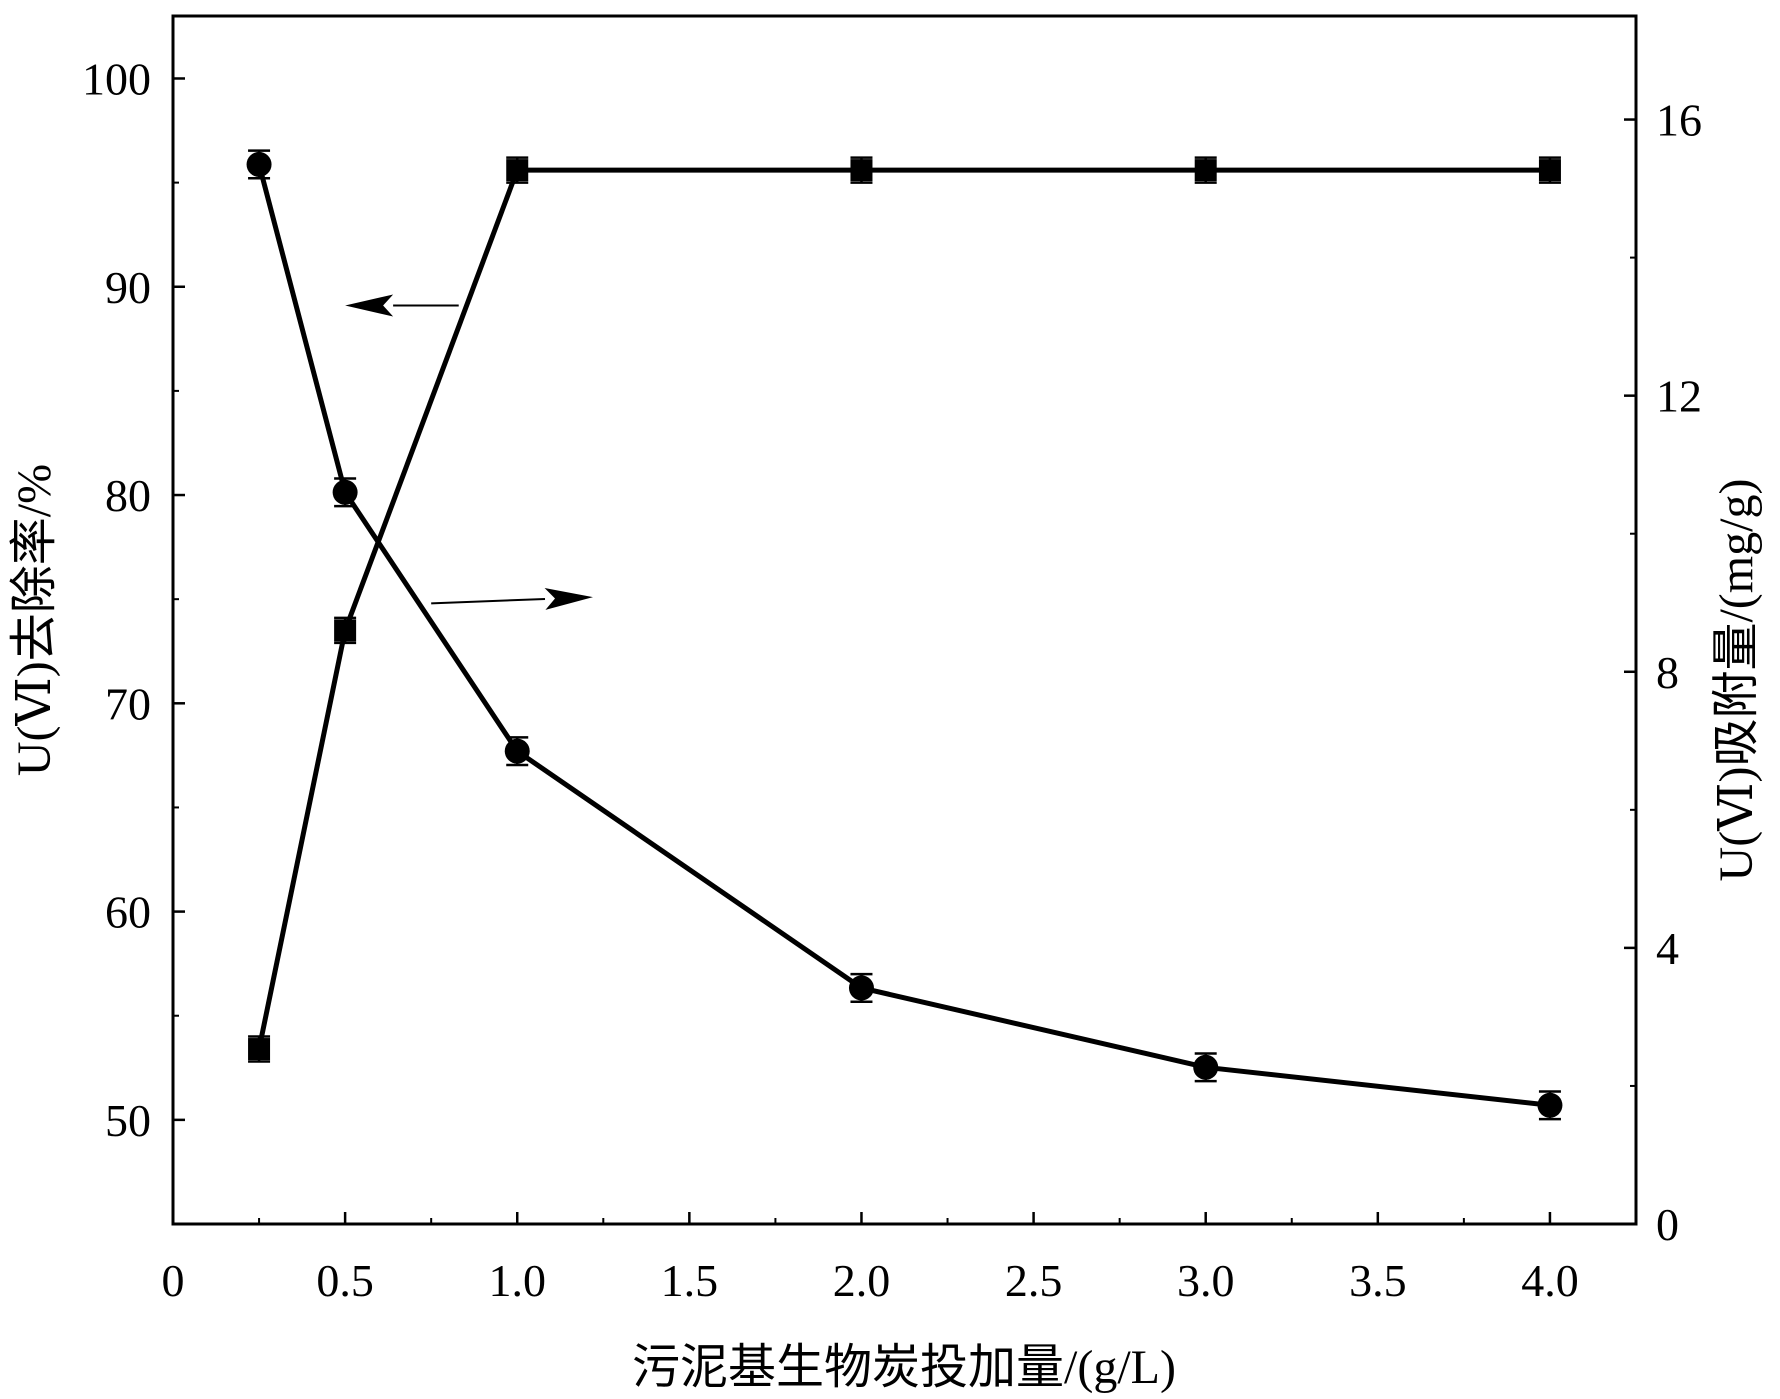 This screenshot has height=1399, width=1780. Describe the element at coordinates (1034, 1280) in the screenshot. I see `x-tick-label: 2.5` at that location.